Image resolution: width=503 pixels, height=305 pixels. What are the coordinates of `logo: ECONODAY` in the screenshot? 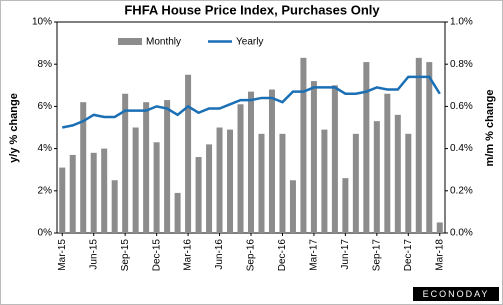 It's located at (456, 294).